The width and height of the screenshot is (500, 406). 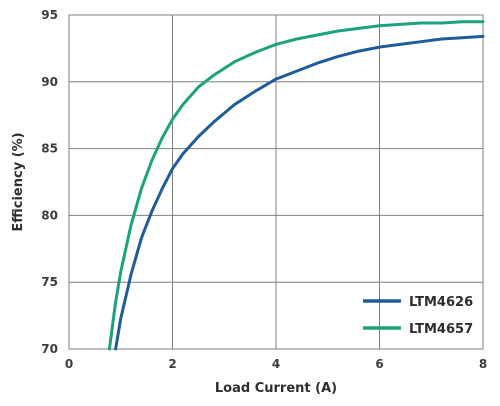 I want to click on x-tick-label-2: 2, so click(x=172, y=364).